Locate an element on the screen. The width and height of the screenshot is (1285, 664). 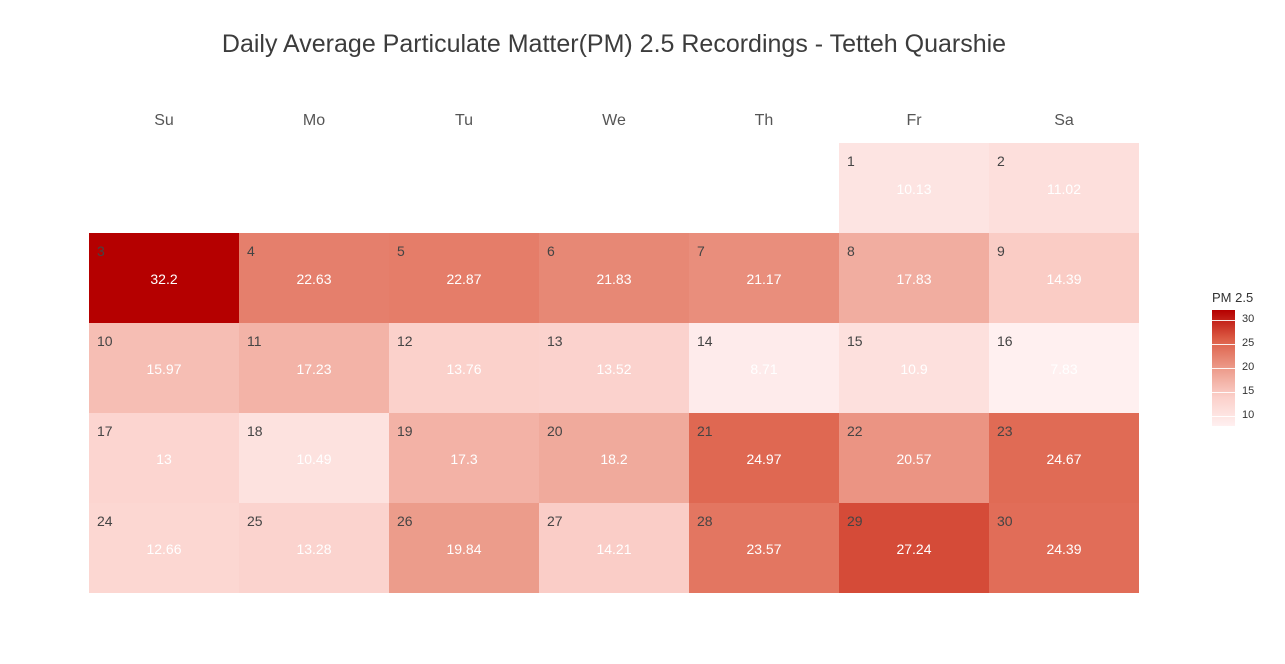
cell-value-label: 27.24 is located at coordinates (914, 549).